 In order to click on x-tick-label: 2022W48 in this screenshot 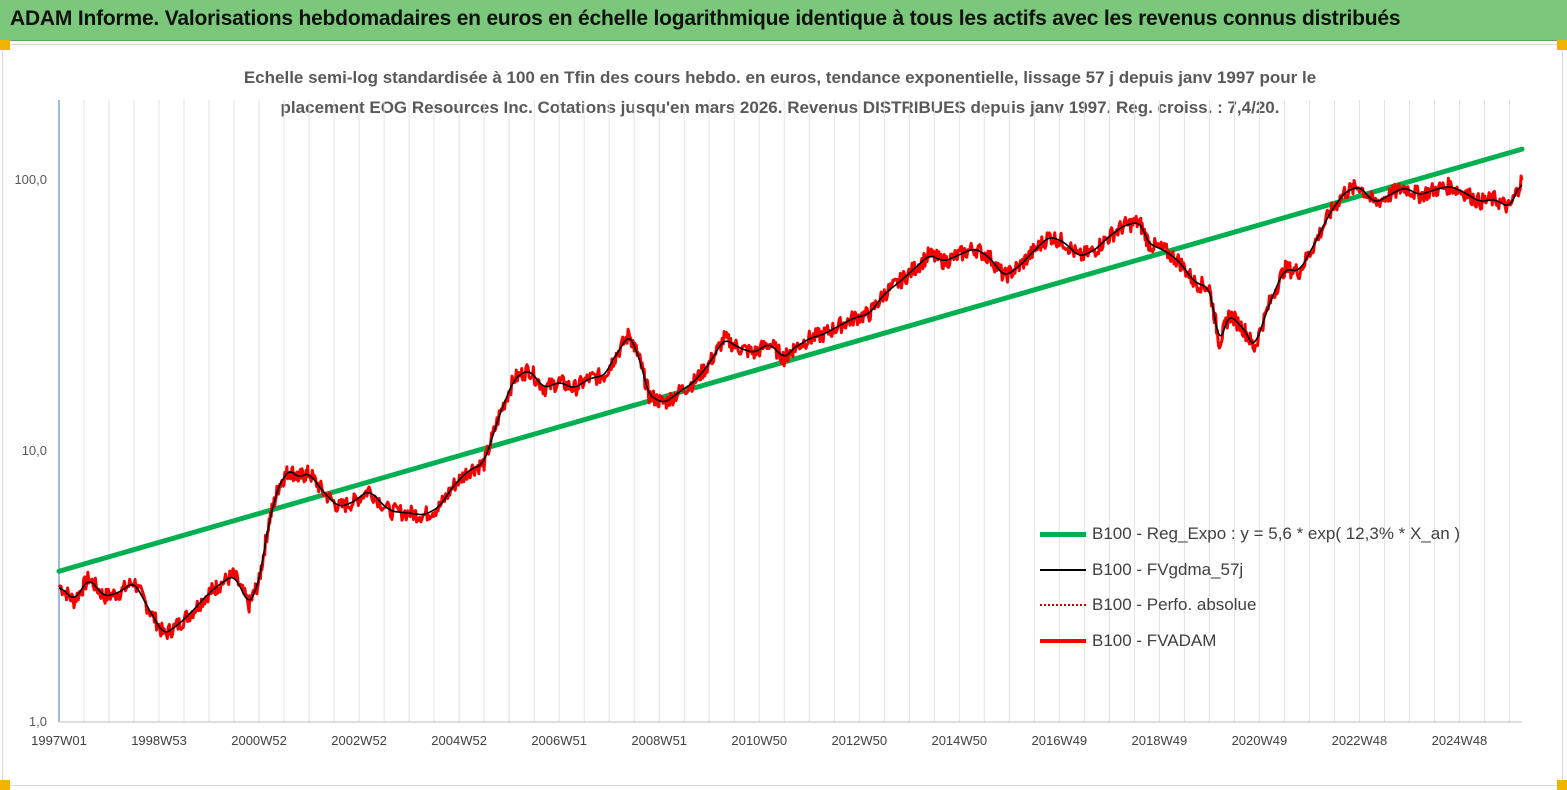, I will do `click(1360, 740)`.